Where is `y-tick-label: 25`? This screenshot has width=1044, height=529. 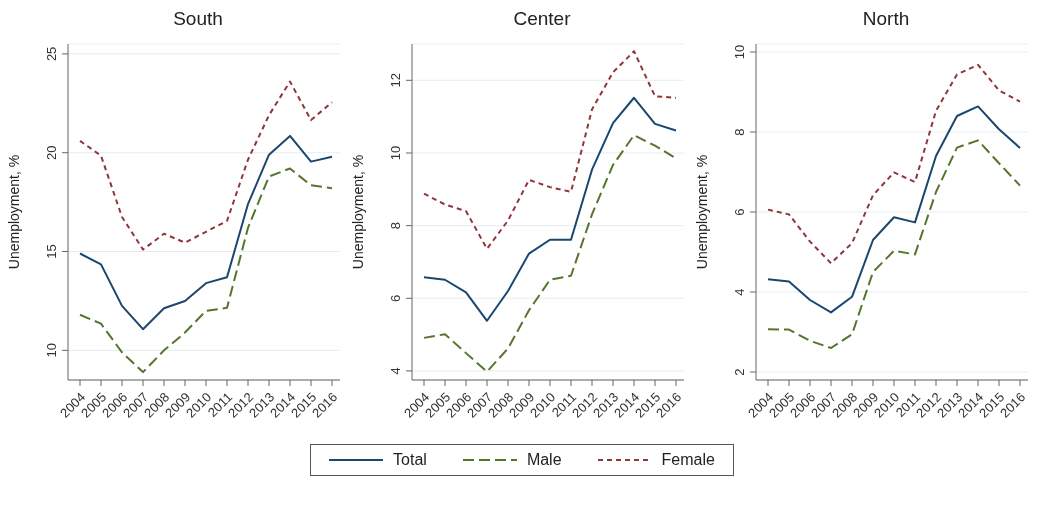
y-tick-label: 25 is located at coordinates (51, 54).